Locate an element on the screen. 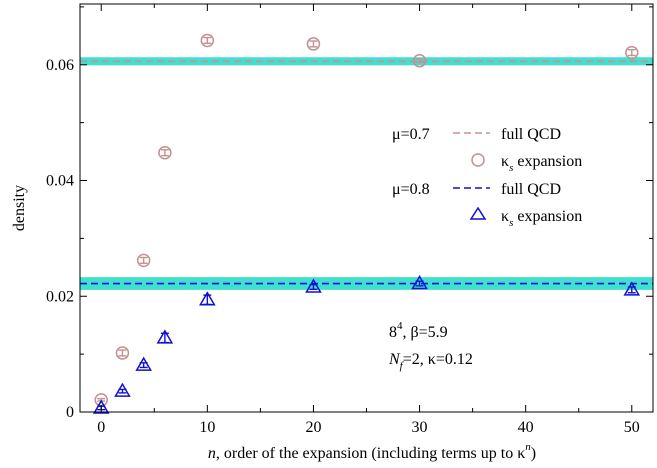  x-axis-sup: n is located at coordinates (528, 447).